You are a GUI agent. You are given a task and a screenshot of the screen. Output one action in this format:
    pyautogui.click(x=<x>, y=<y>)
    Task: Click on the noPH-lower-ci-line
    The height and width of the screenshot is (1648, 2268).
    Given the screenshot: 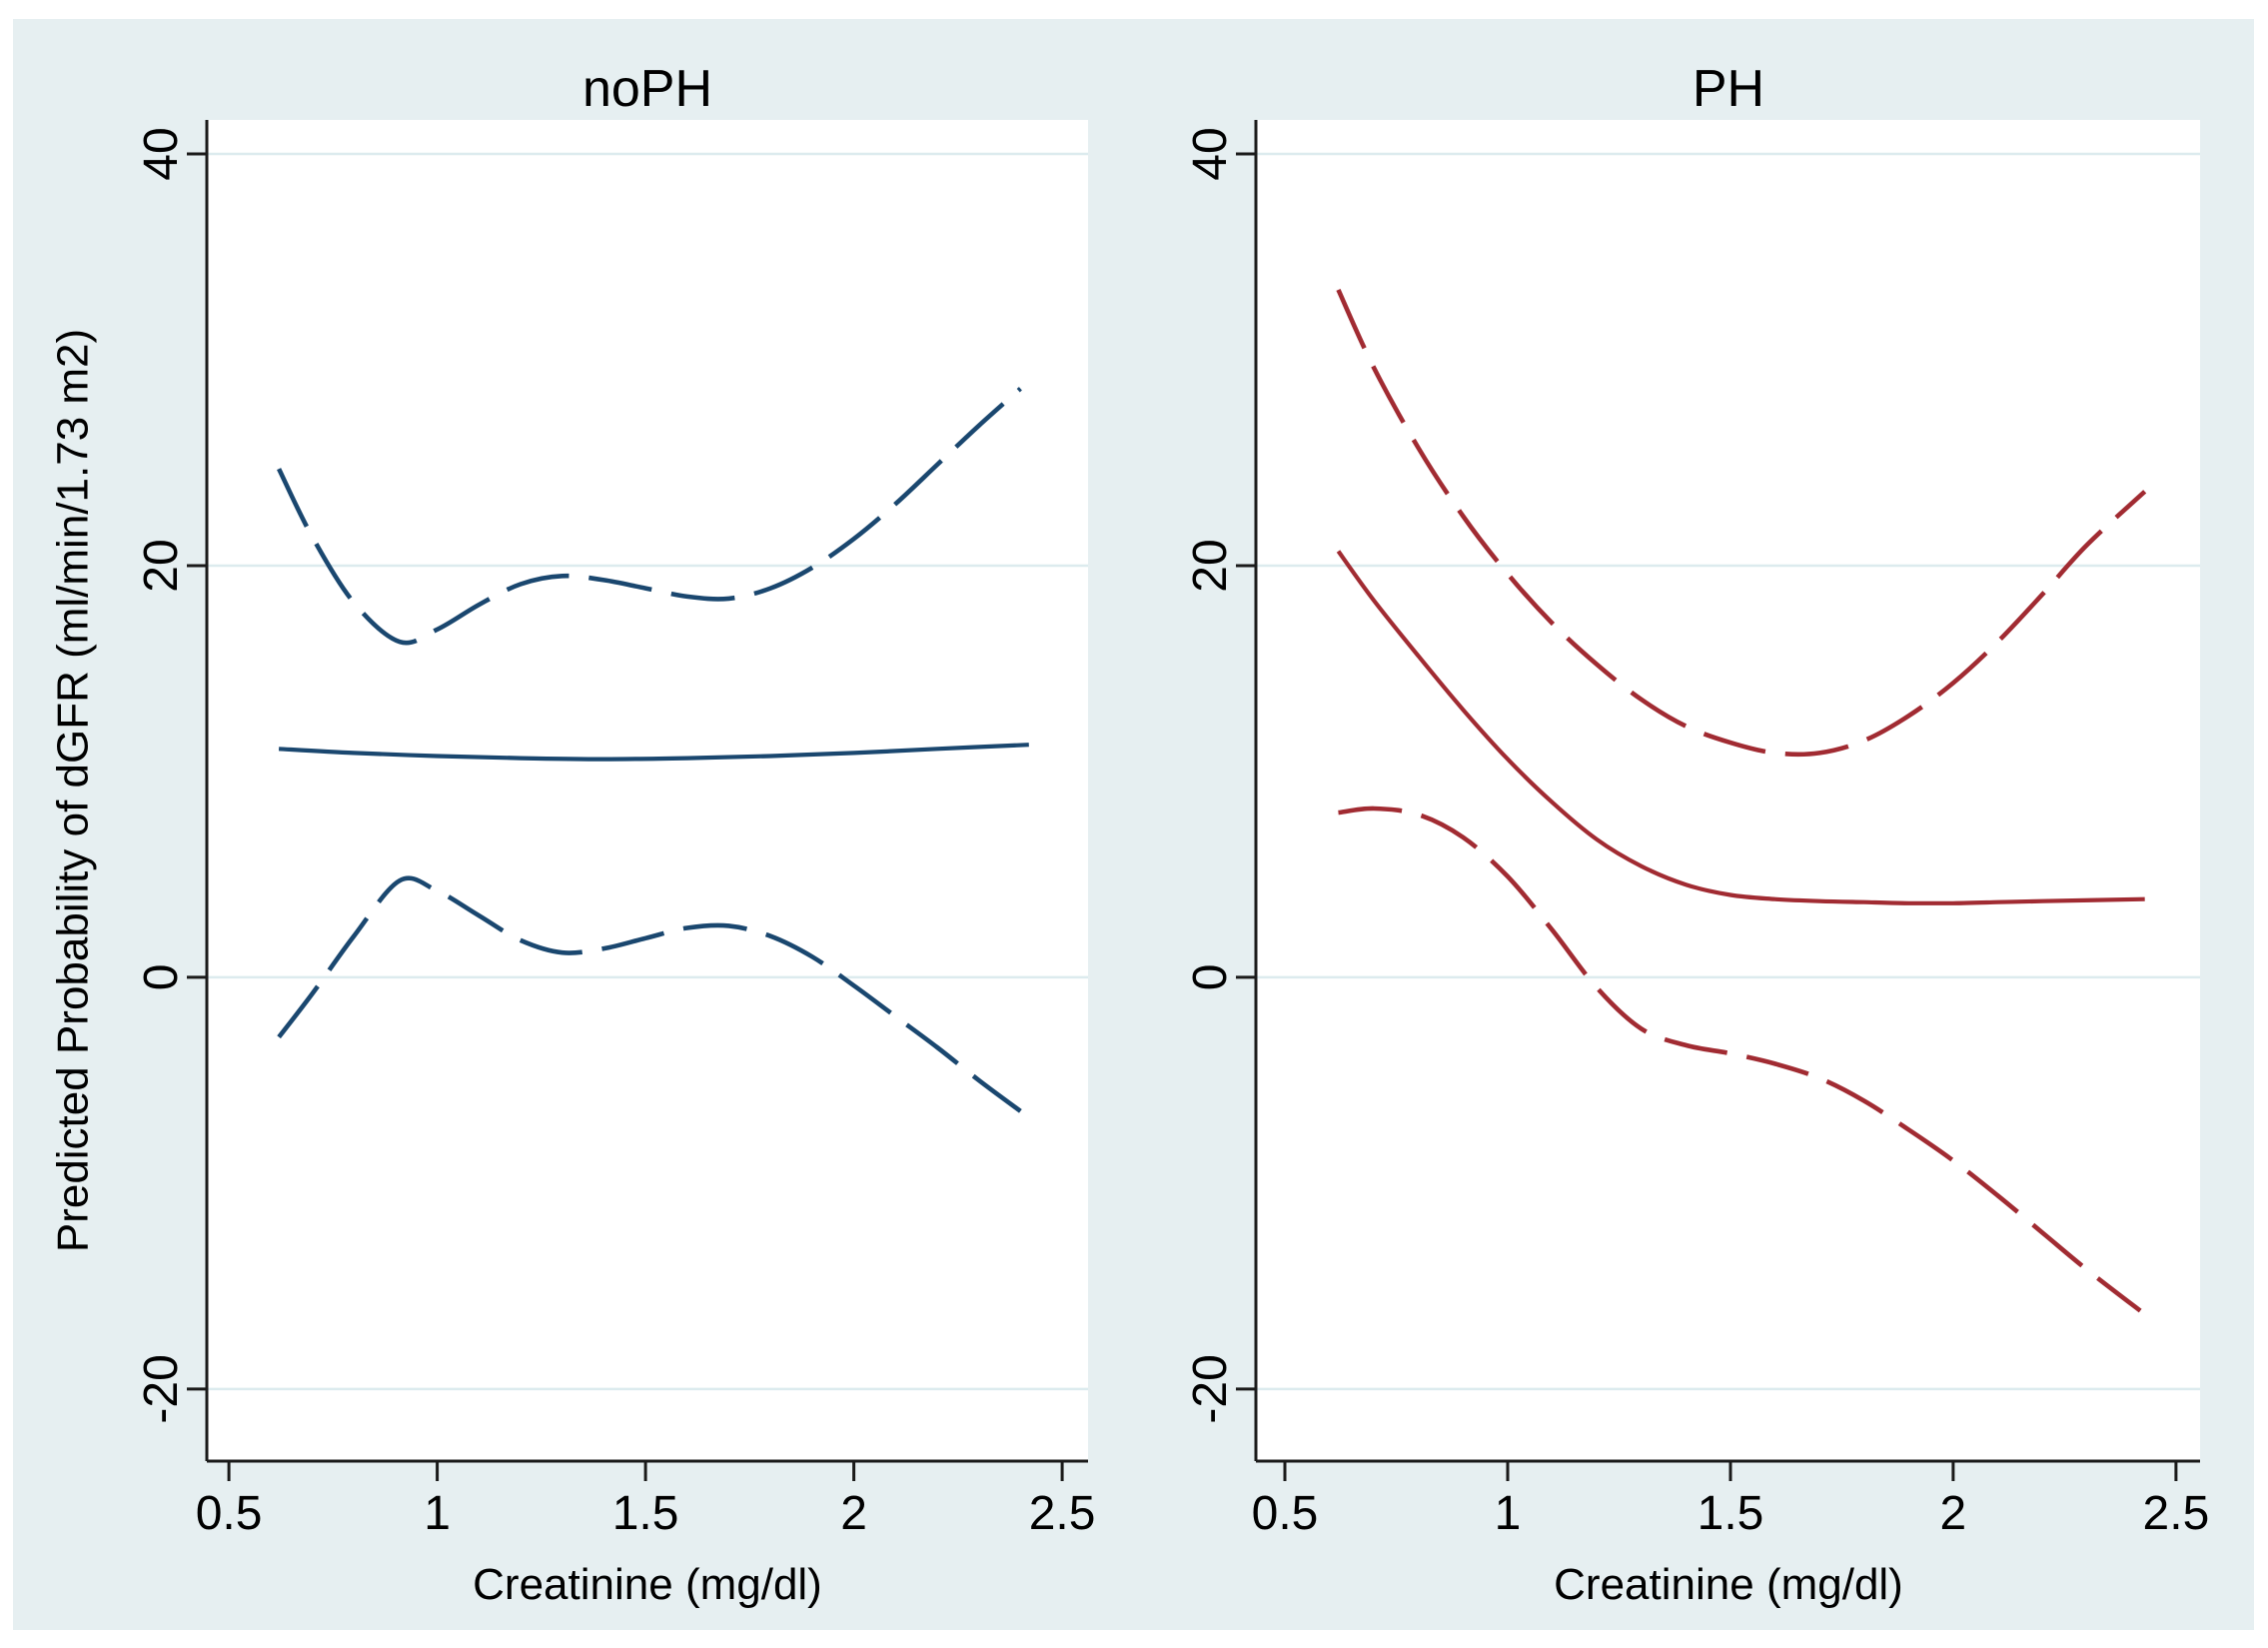 What is the action you would take?
    pyautogui.click(x=649, y=994)
    